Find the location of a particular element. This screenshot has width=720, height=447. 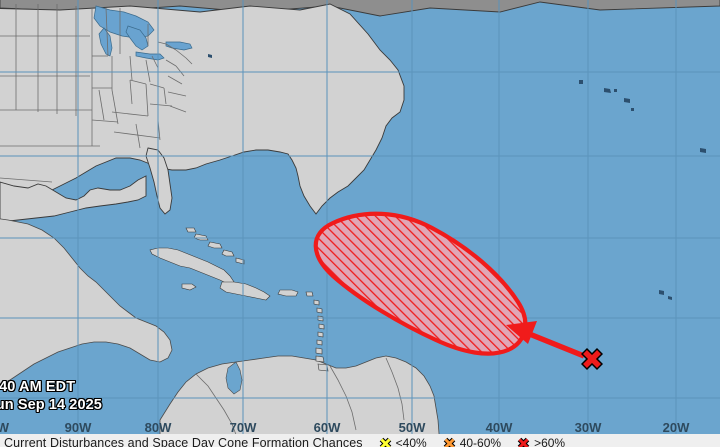

disturbance-formation-area is located at coordinates (420, 283).